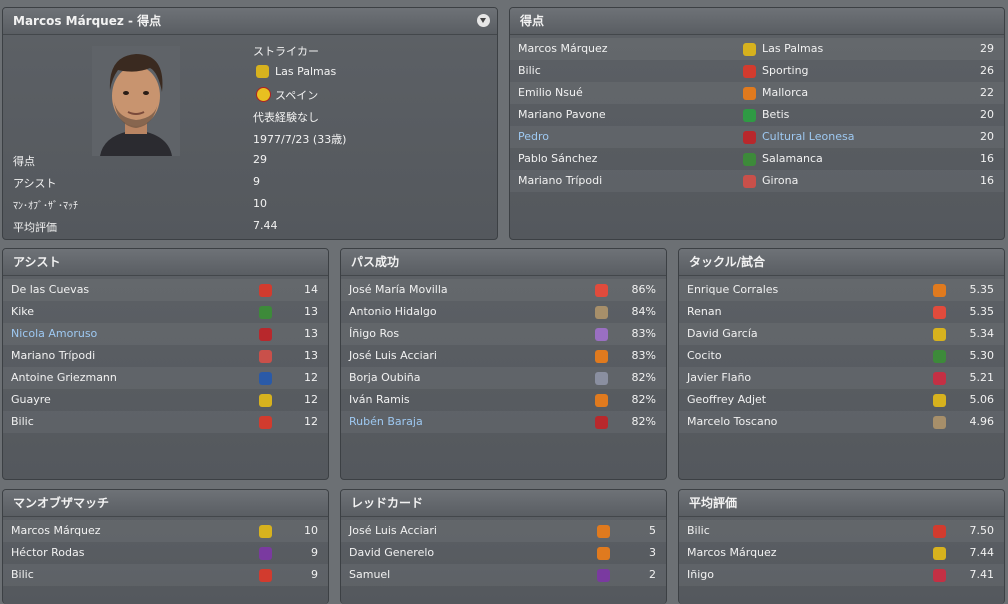  I want to click on table-row: Guayre 12, so click(165, 400).